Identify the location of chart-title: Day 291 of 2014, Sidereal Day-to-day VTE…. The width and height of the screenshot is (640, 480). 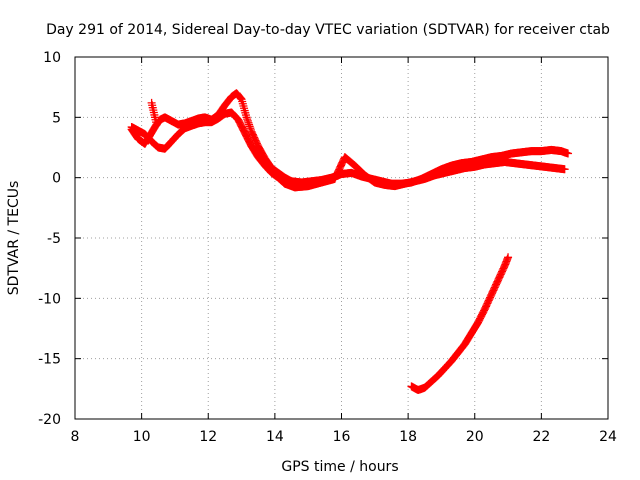
(328, 30).